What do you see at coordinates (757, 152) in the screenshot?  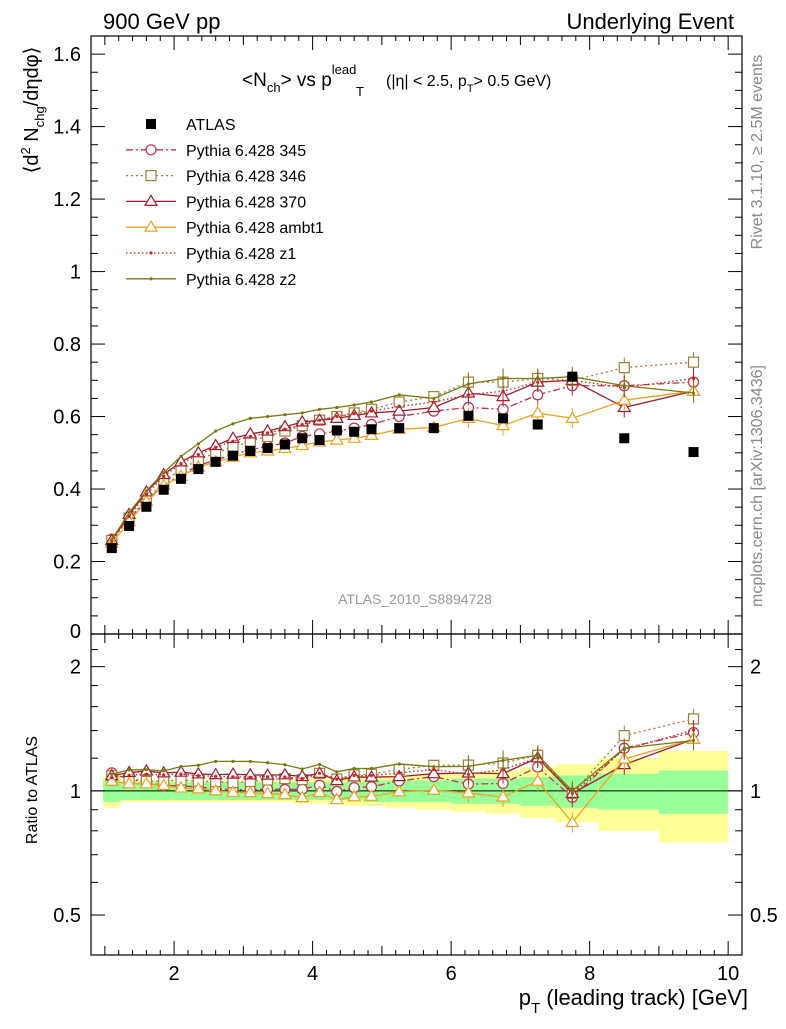 I see `rivet-version-label: Rivet 3.1.10, ≥ 2.5M events` at bounding box center [757, 152].